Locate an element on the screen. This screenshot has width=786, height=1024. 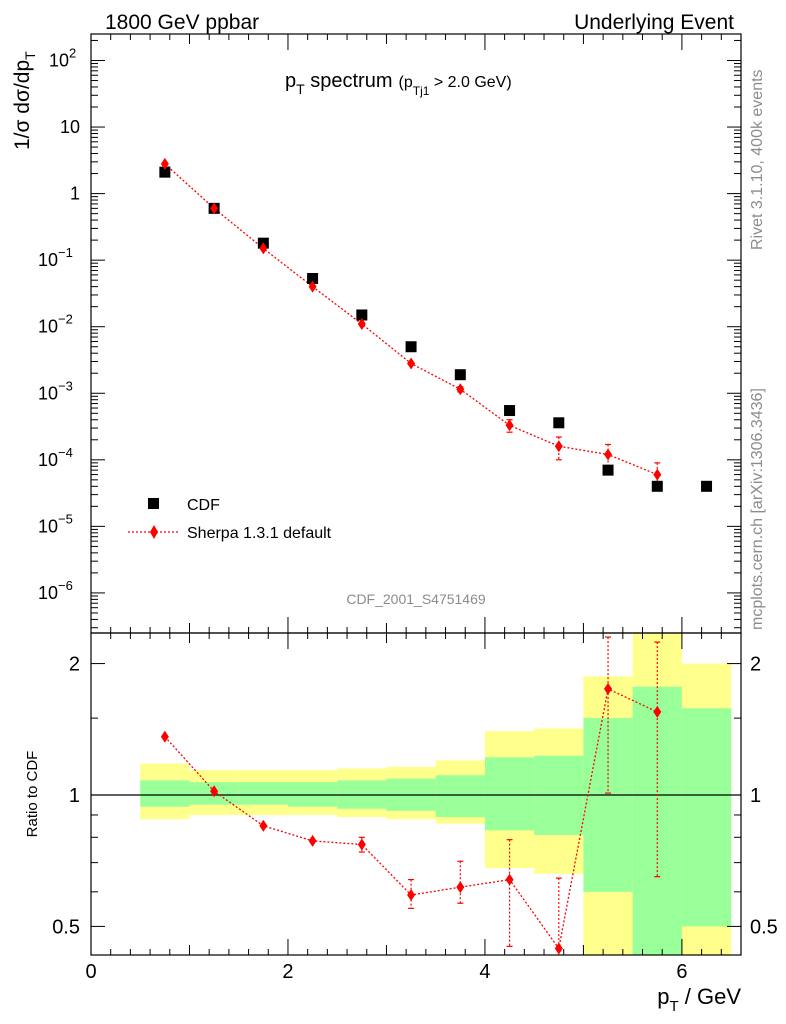
ratio-y-tick-label-right: 2 is located at coordinates (755, 665).